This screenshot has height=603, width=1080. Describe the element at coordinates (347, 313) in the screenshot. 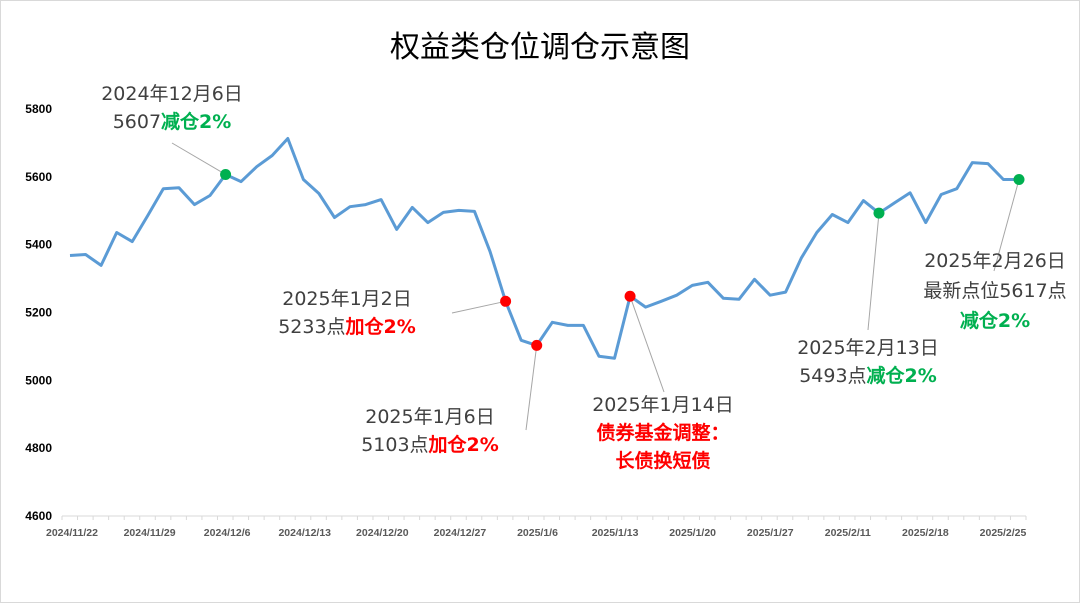

I see `annotation-2025-01-02: 2025年1月2日 5233点加仓2%` at that location.